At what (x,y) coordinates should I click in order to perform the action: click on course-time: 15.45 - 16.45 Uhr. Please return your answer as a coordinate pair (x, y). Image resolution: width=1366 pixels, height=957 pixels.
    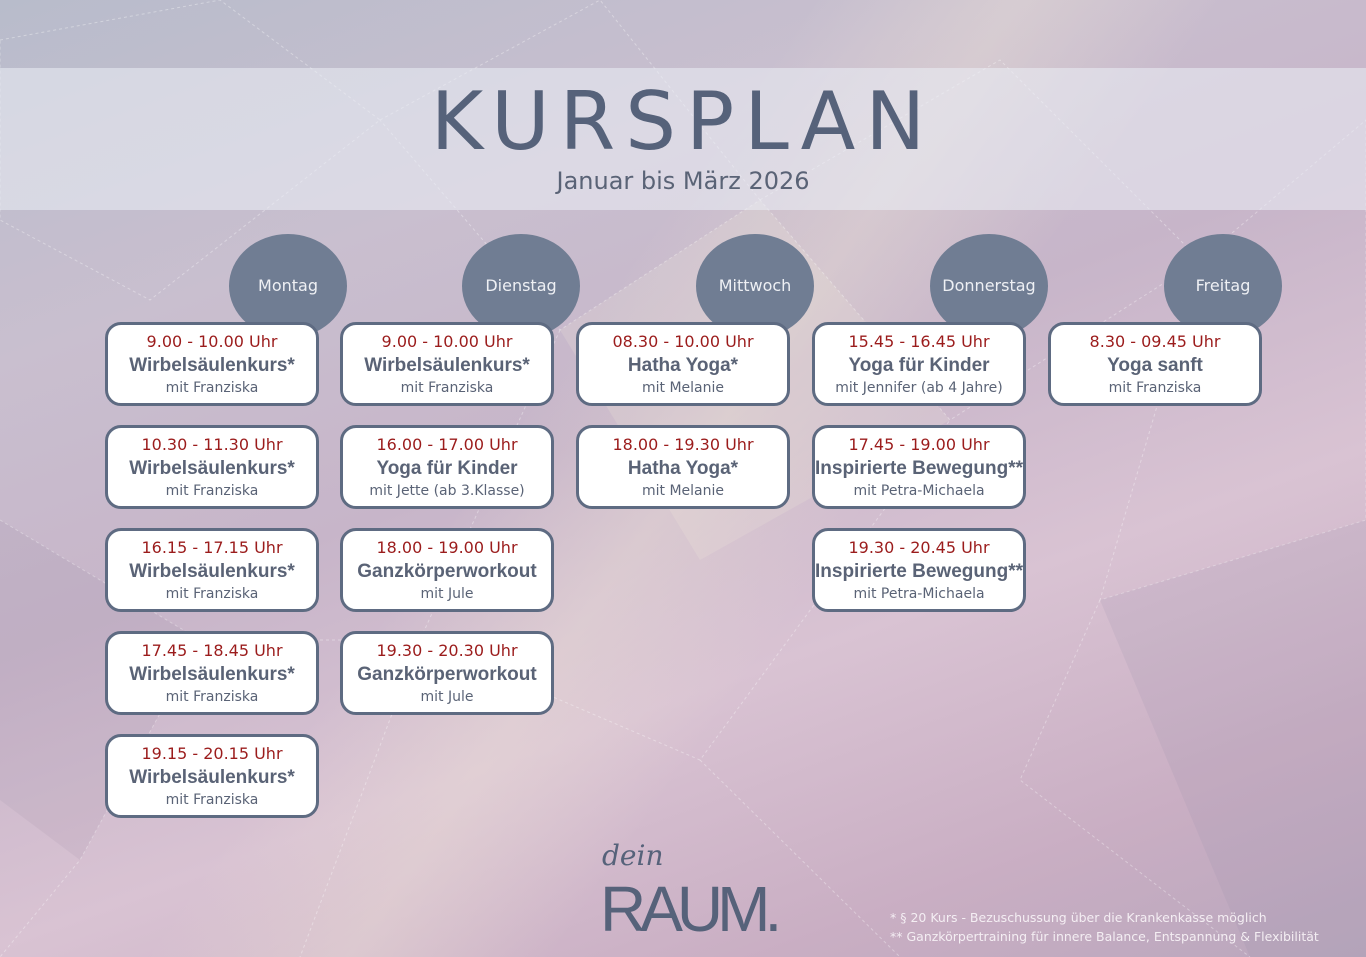
    Looking at the image, I should click on (919, 341).